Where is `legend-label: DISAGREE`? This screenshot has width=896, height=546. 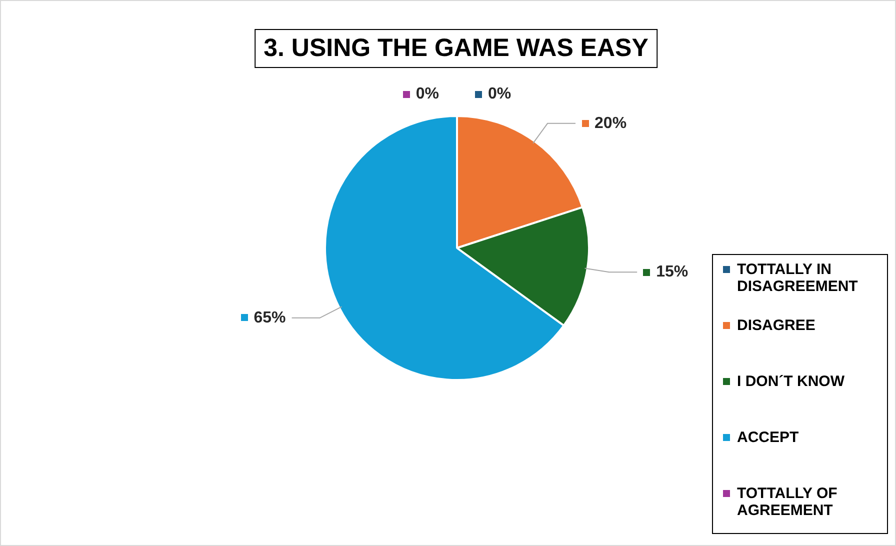
legend-label: DISAGREE is located at coordinates (776, 325).